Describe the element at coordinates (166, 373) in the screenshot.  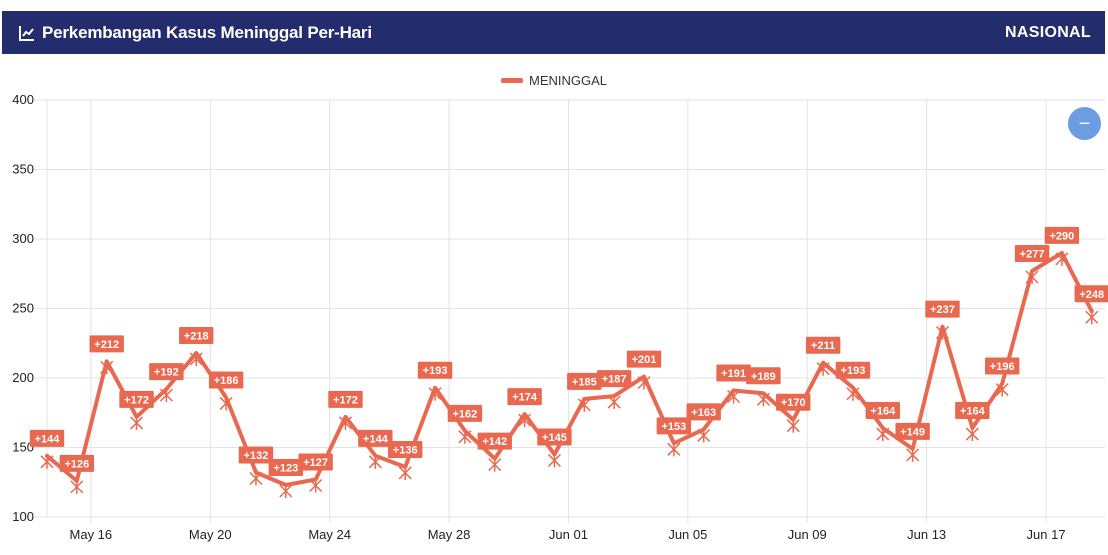
I see `data-label-text: +192` at that location.